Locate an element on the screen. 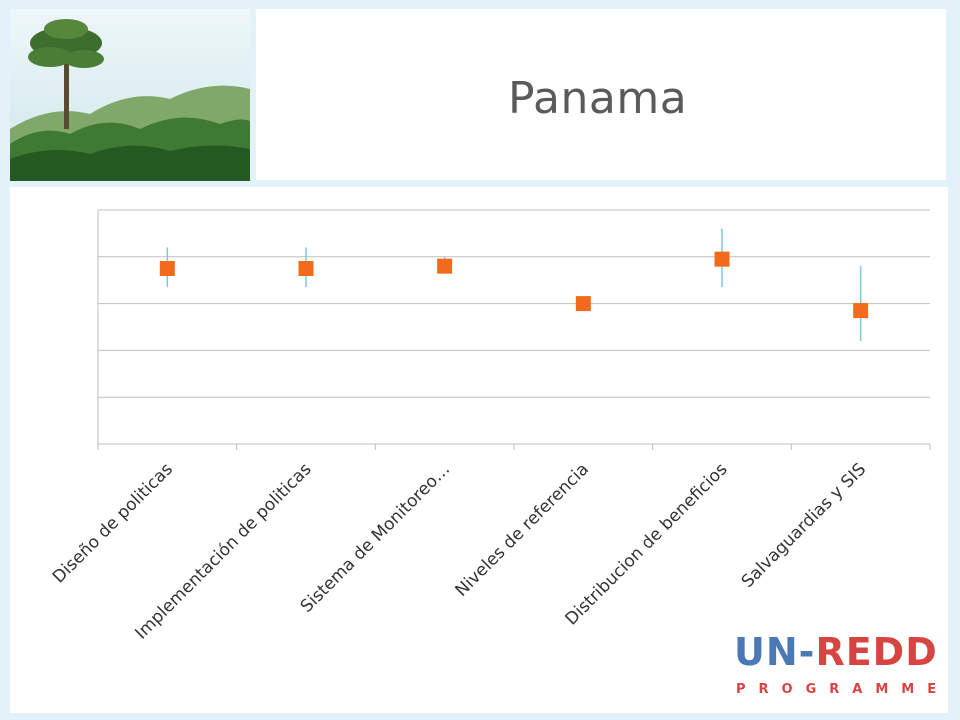 This screenshot has height=720, width=960. logo-programme-text: PROGRAMME is located at coordinates (843, 689).